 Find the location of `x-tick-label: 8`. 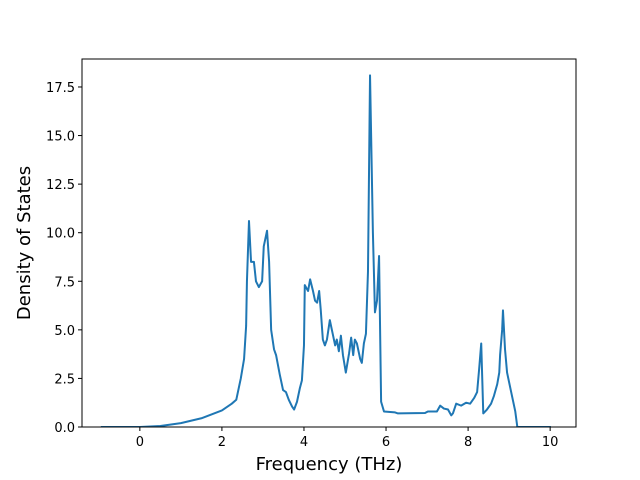

x-tick-label: 8 is located at coordinates (468, 442).